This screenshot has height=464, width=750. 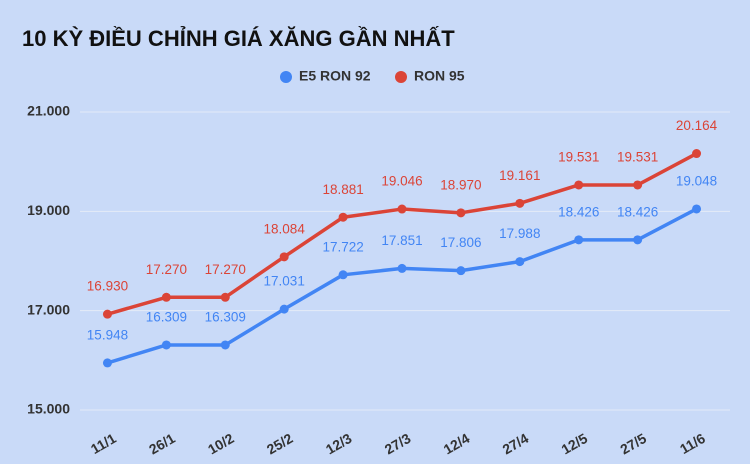 I want to click on value-label: 18.970, so click(x=460, y=184).